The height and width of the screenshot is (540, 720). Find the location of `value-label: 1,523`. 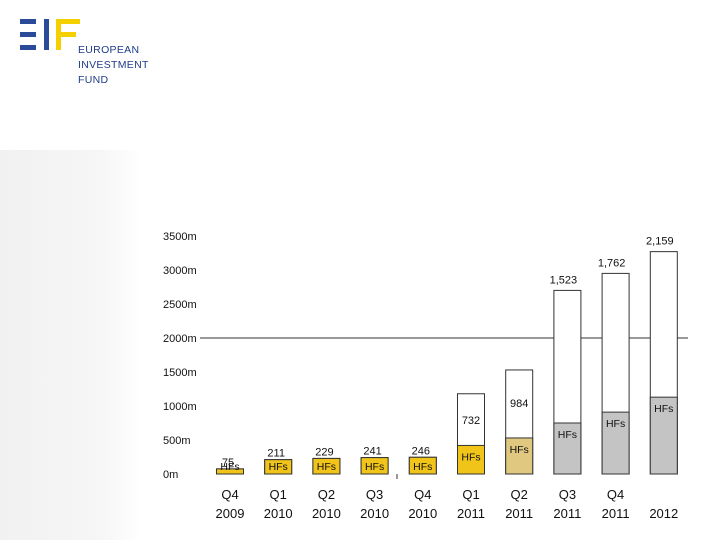

value-label: 1,523 is located at coordinates (564, 280).